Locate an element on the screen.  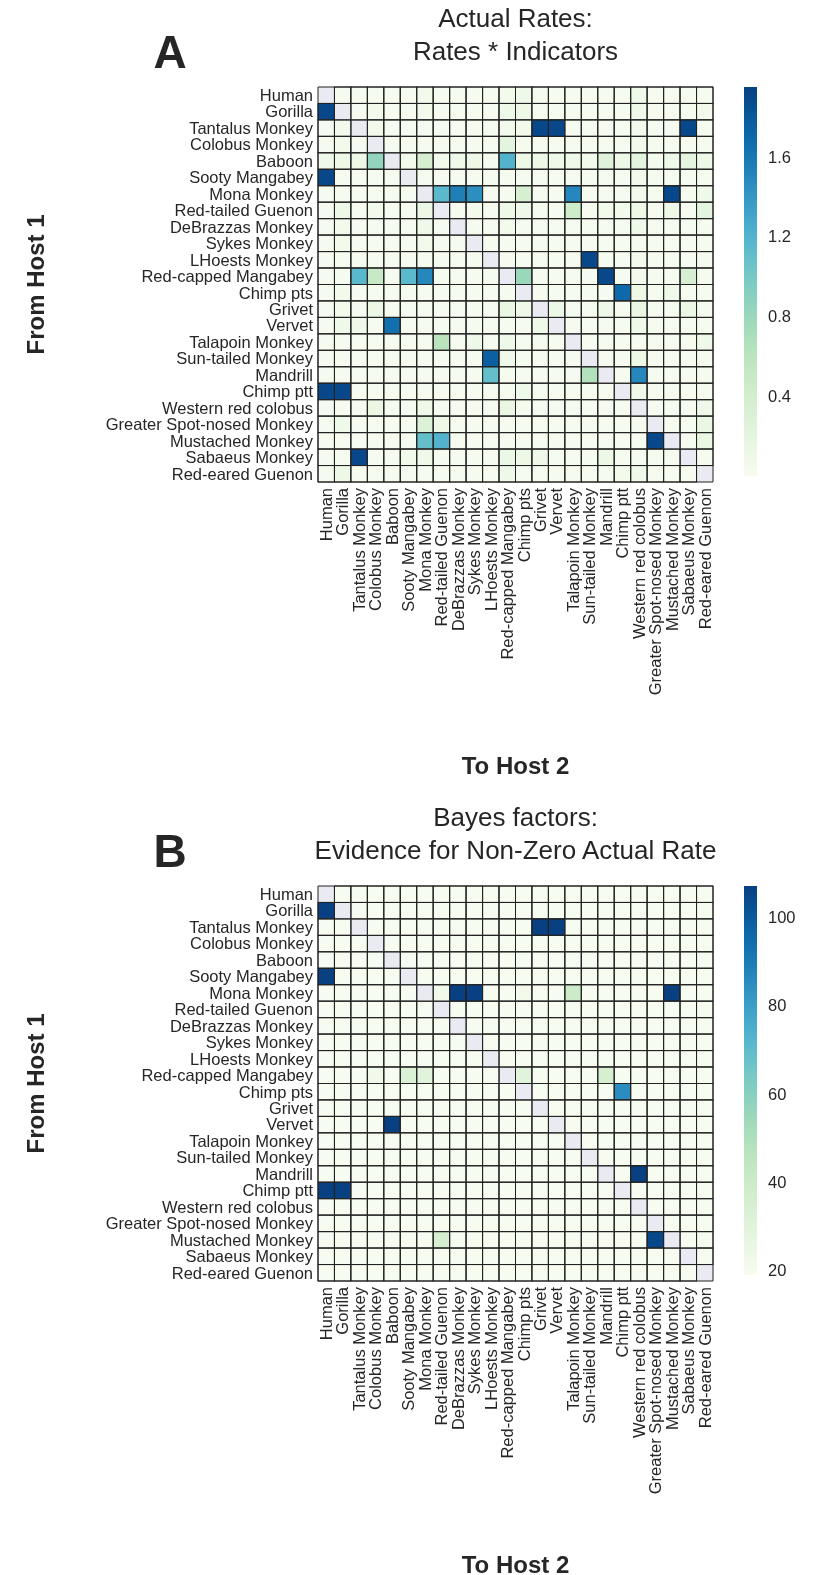
color-bar-label: 80 is located at coordinates (777, 1005).